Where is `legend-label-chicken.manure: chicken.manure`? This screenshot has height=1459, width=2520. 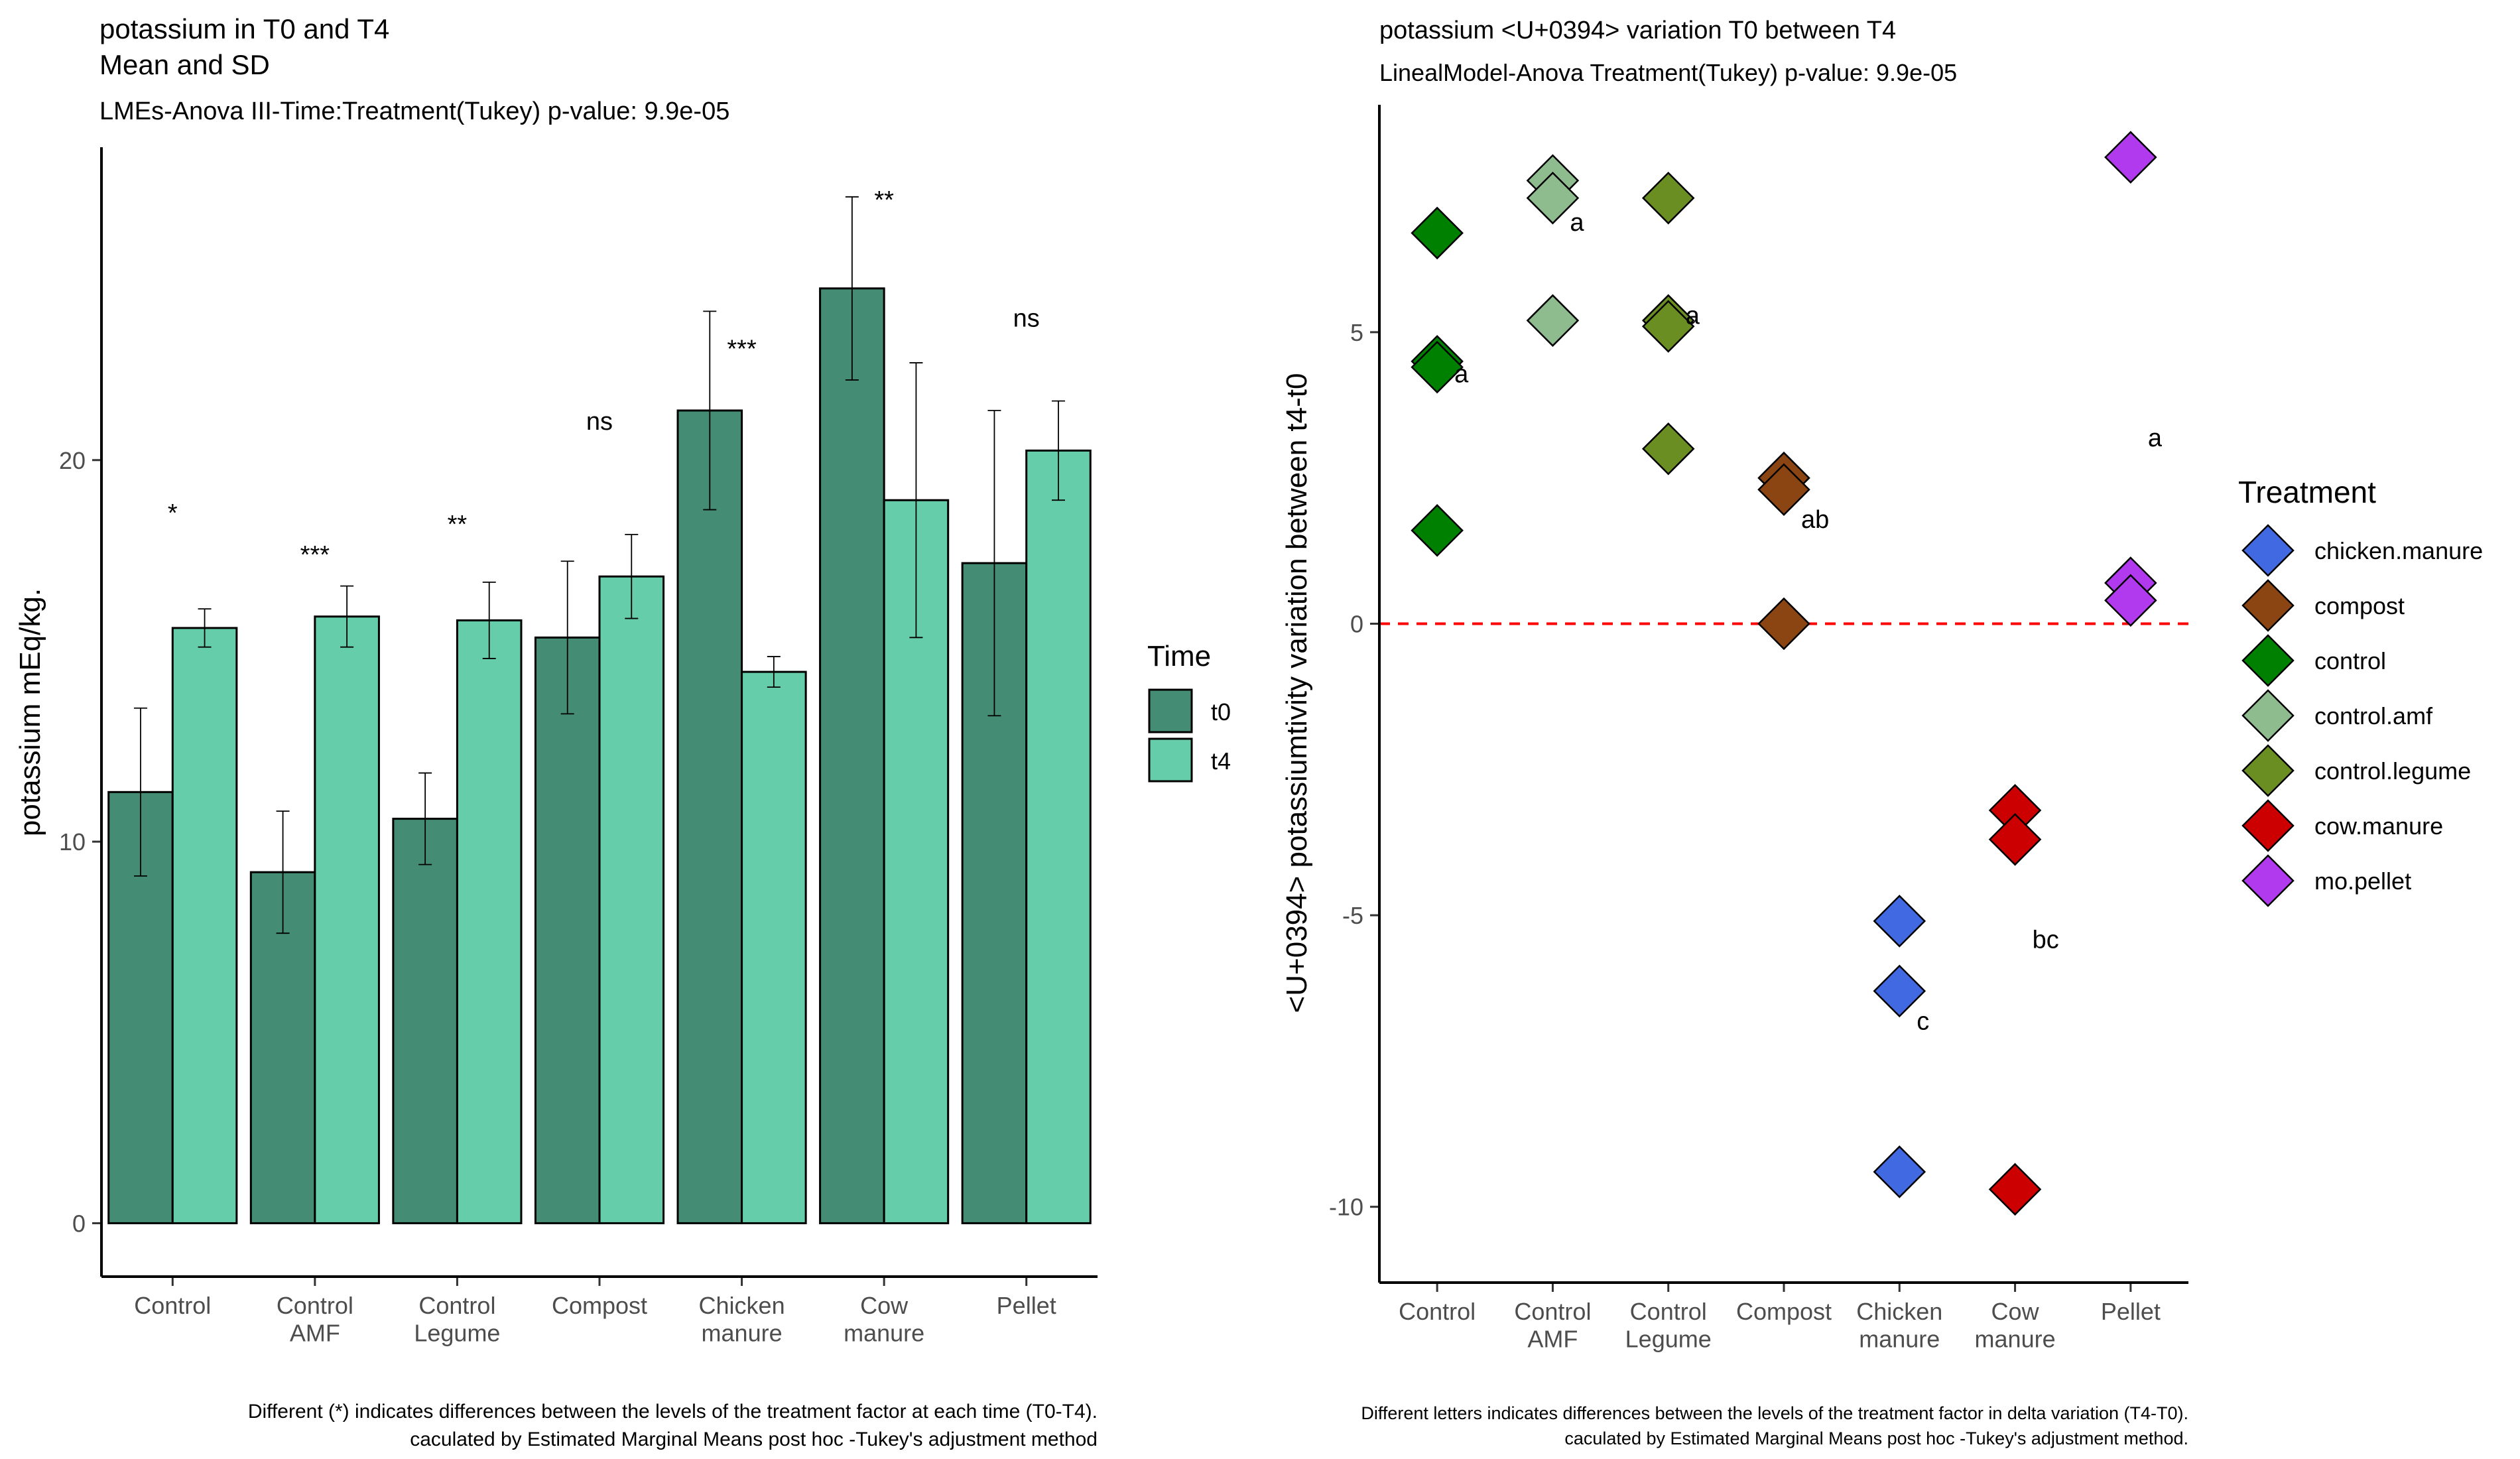
legend-label-chicken.manure: chicken.manure is located at coordinates (2398, 550).